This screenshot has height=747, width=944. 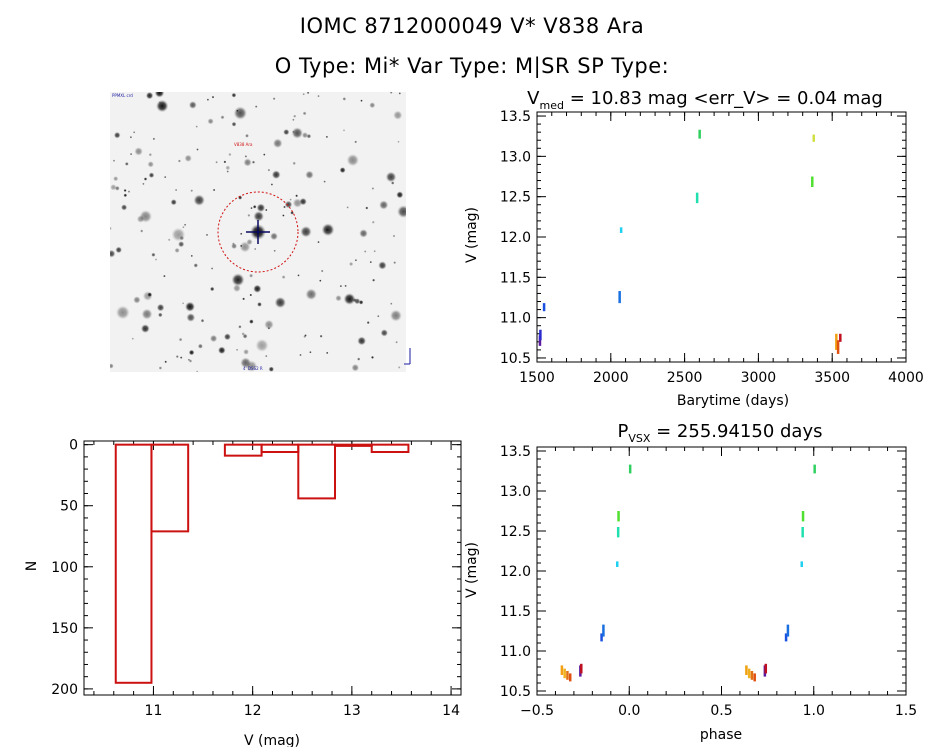 I want to click on phased-axes-frame, so click(x=721, y=571).